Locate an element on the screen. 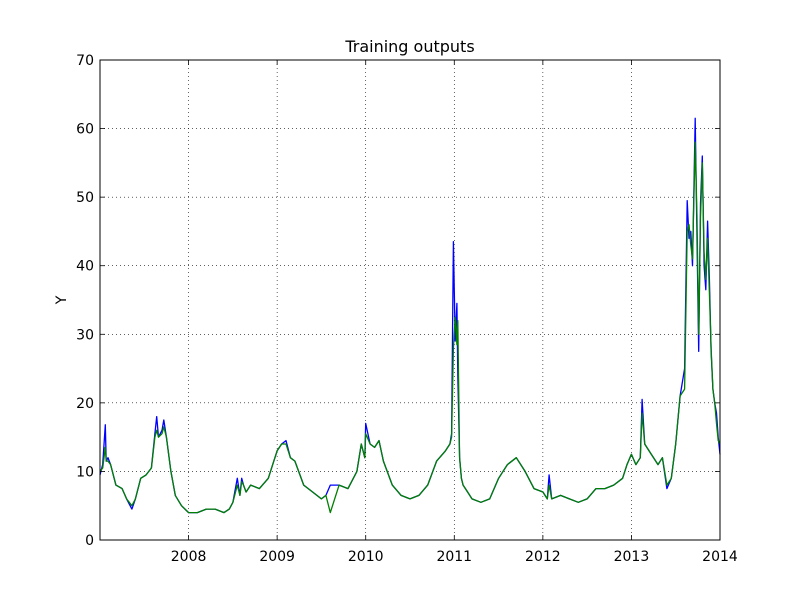  chart-title: Training outputs is located at coordinates (409, 46).